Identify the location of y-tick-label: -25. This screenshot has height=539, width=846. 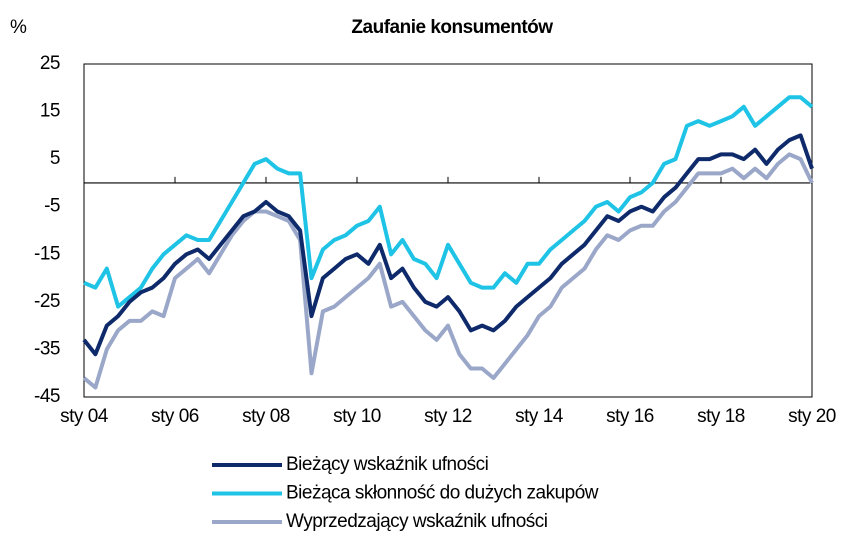
(47, 301).